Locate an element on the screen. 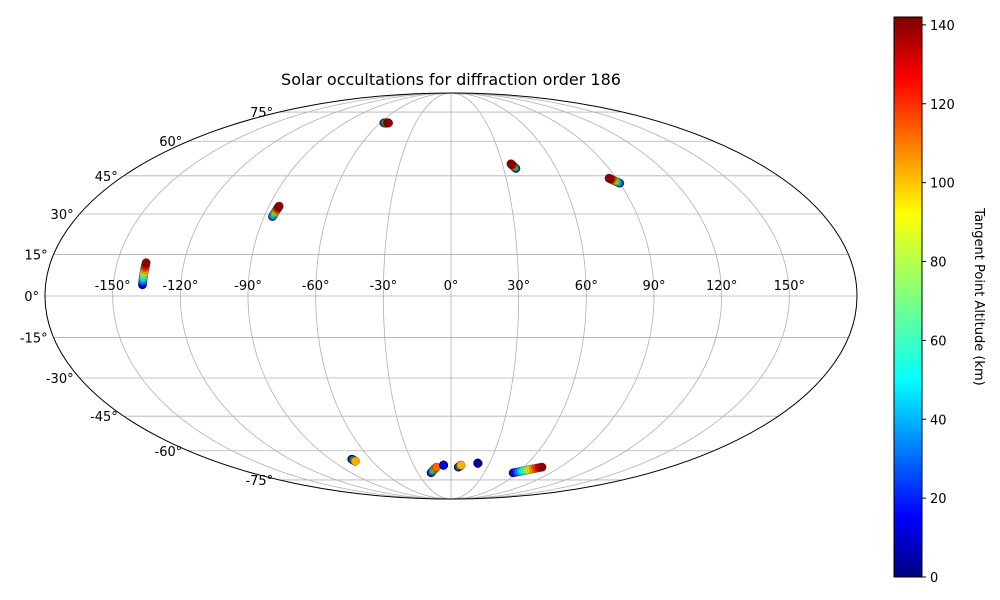 The height and width of the screenshot is (600, 1000). colorbar-gradient is located at coordinates (908, 297).